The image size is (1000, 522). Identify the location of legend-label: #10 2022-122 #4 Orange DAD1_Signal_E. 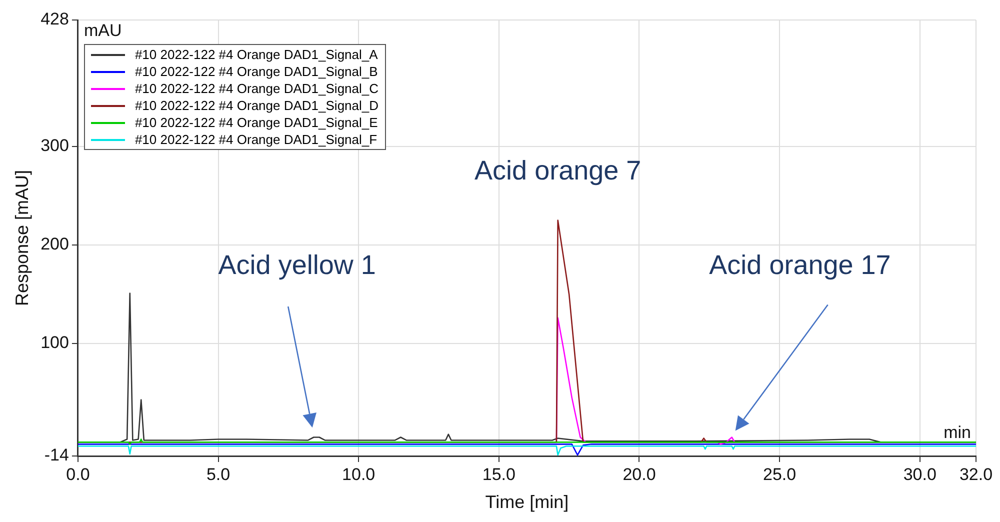
(256, 122).